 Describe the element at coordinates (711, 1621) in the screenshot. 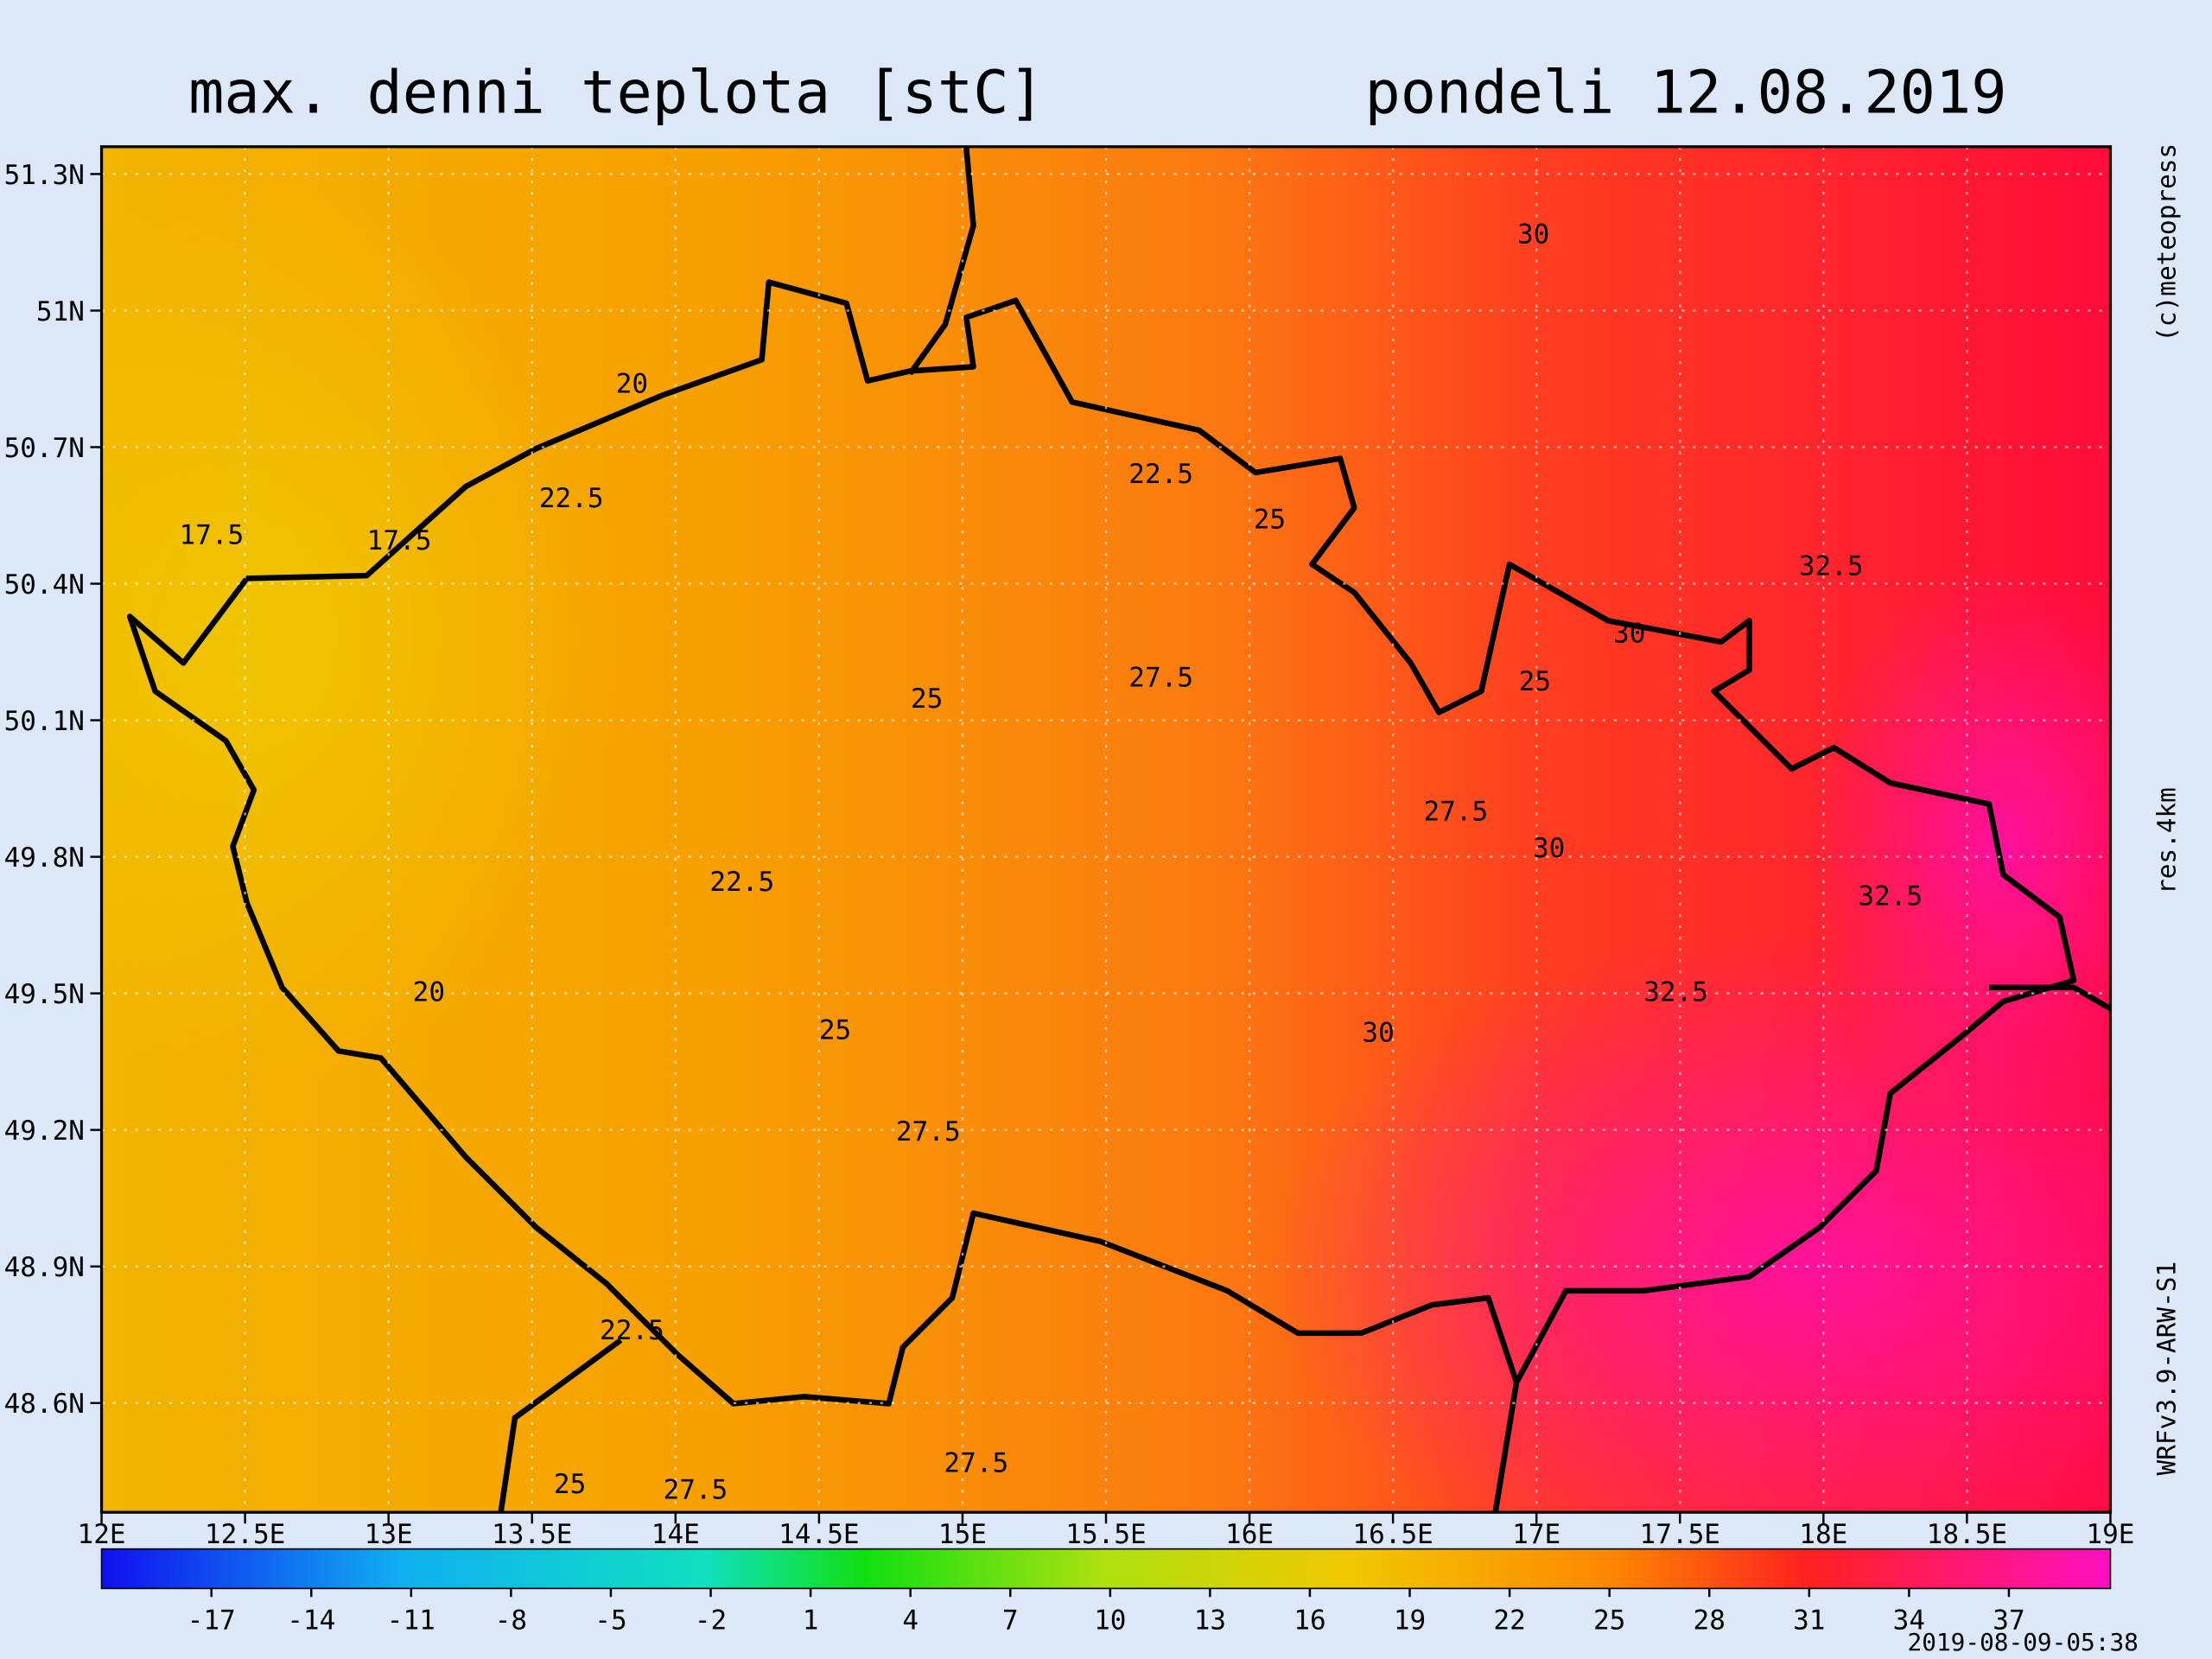

I see `colorbar-label: -2` at that location.